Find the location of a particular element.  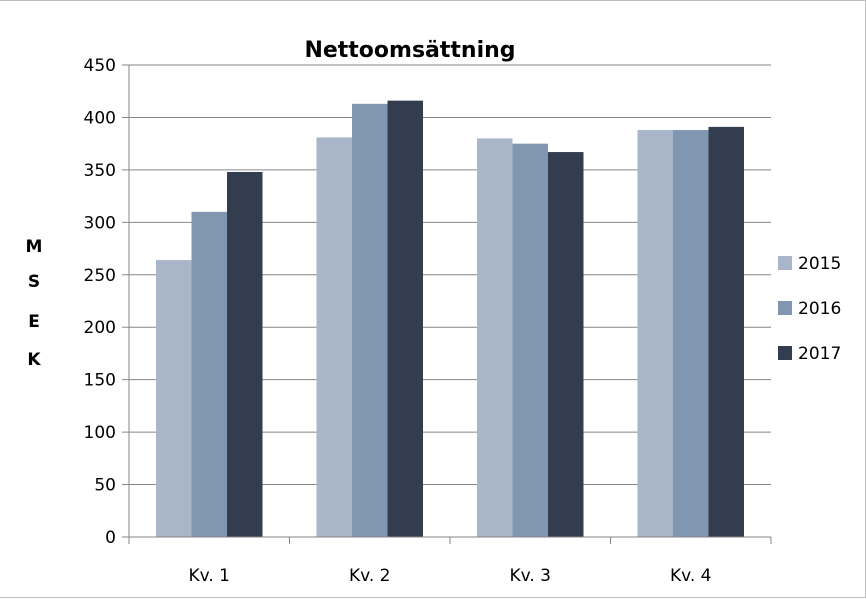

chart-title: Nettoomsättning is located at coordinates (409, 50).